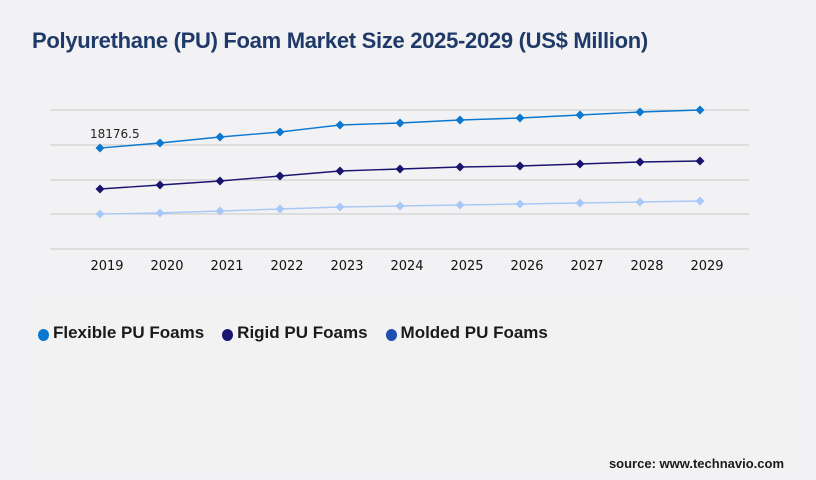 Image resolution: width=816 pixels, height=480 pixels. I want to click on data-label: 18176.5, so click(115, 134).